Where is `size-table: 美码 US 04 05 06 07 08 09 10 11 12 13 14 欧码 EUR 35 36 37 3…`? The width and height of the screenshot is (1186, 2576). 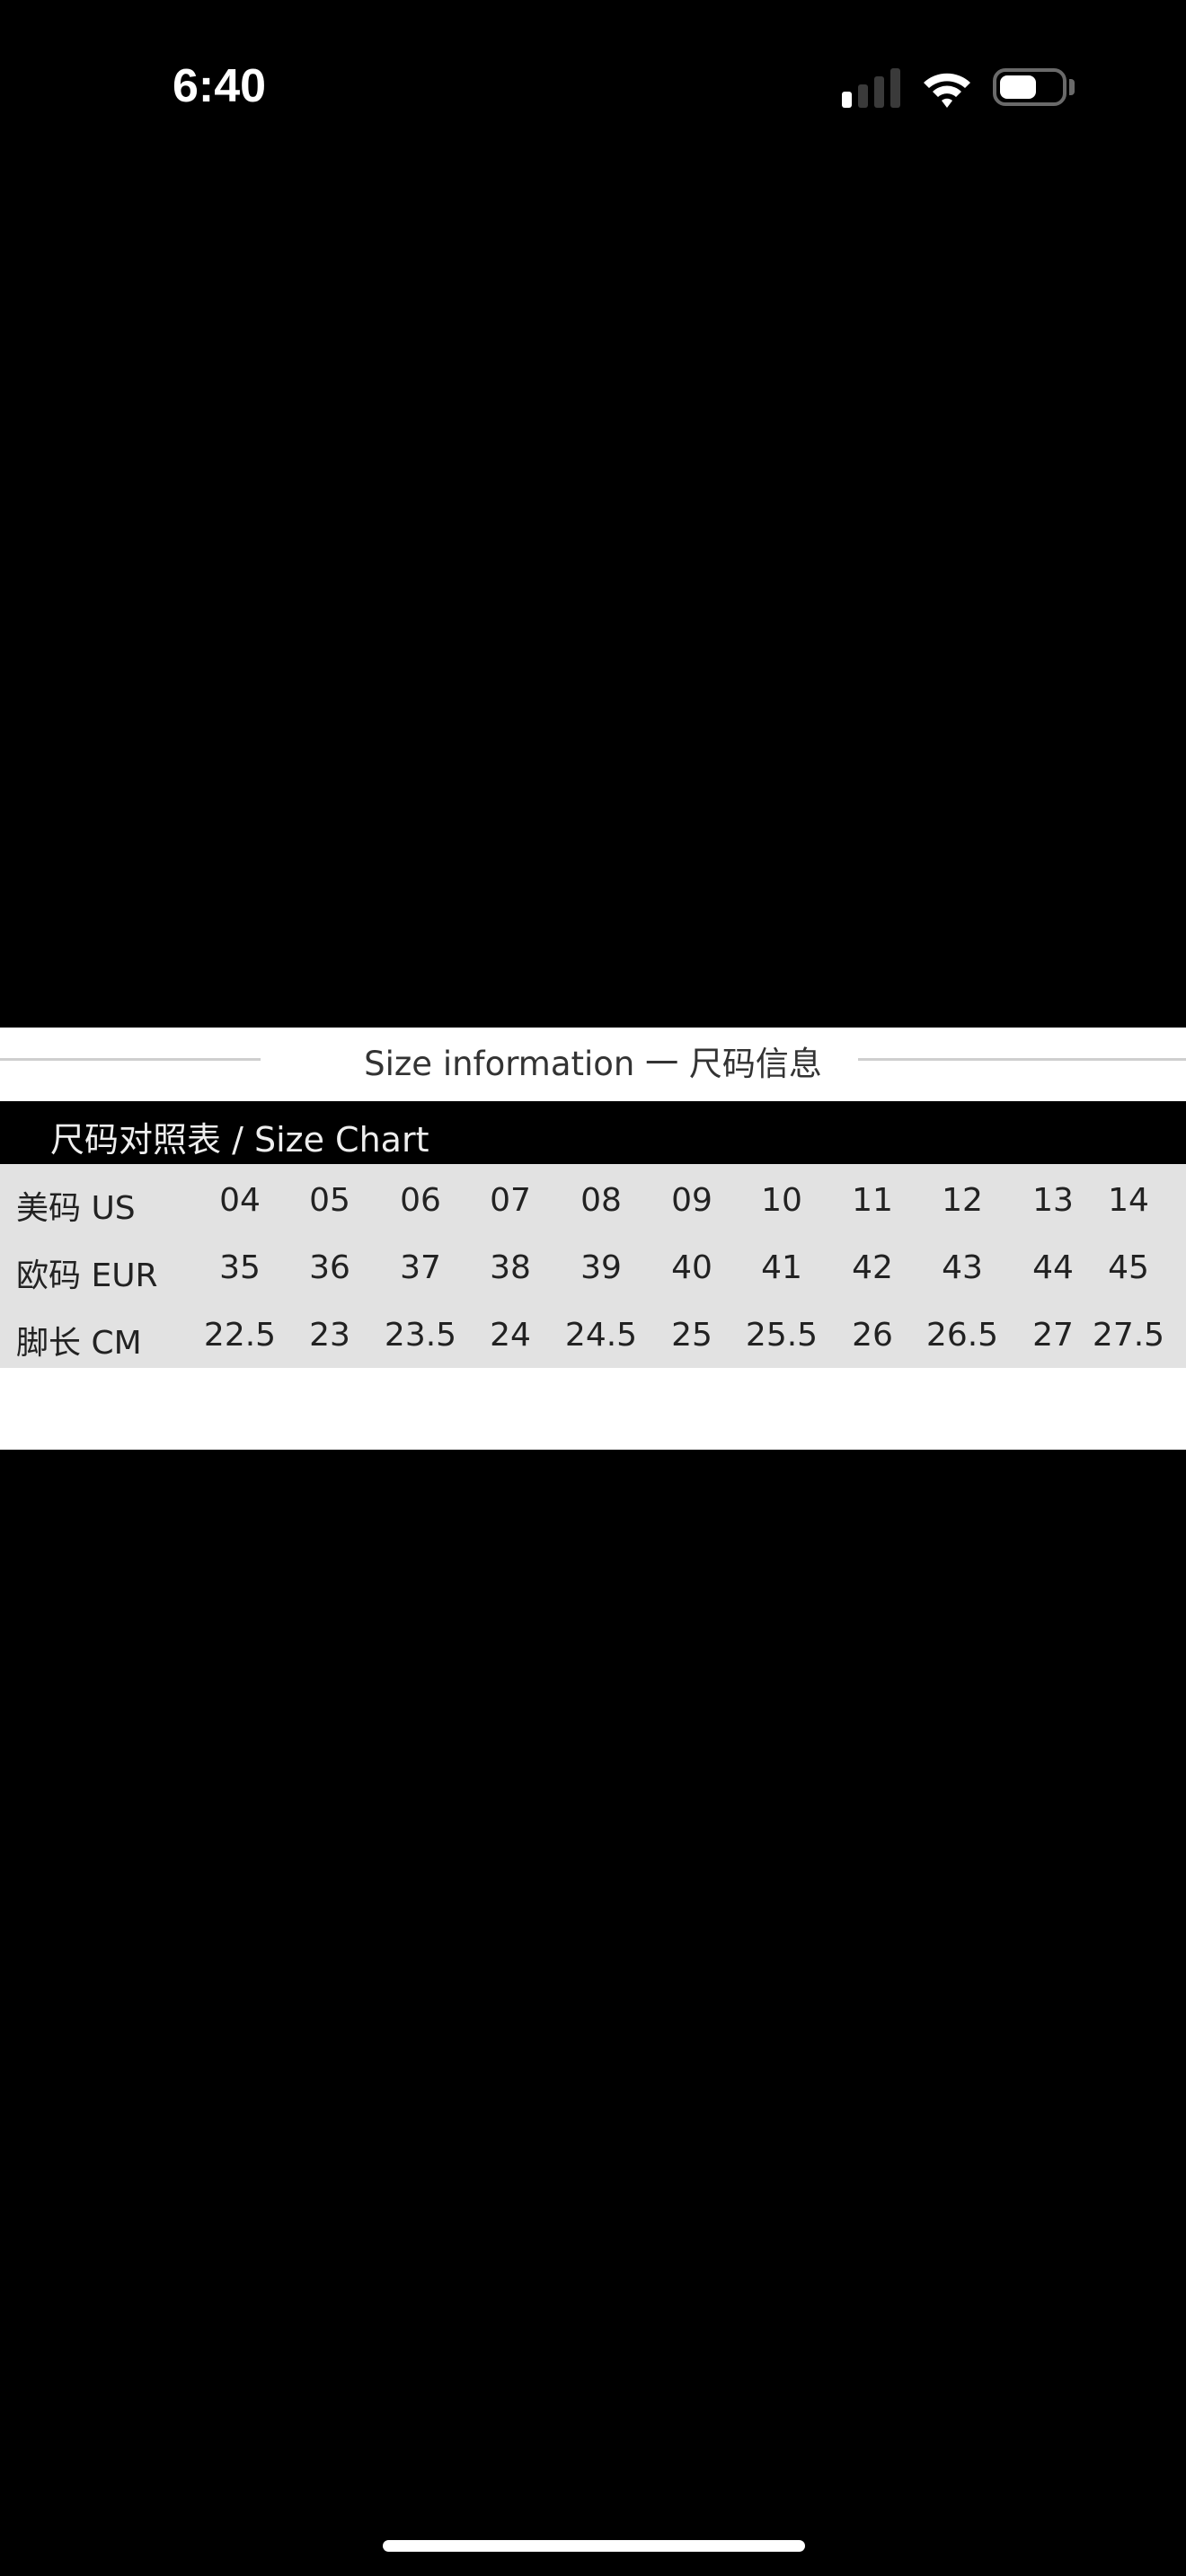
size-table: 美码 US 04 05 06 07 08 09 10 11 12 13 14 欧码 EUR 35 36 37 3… is located at coordinates (593, 1266).